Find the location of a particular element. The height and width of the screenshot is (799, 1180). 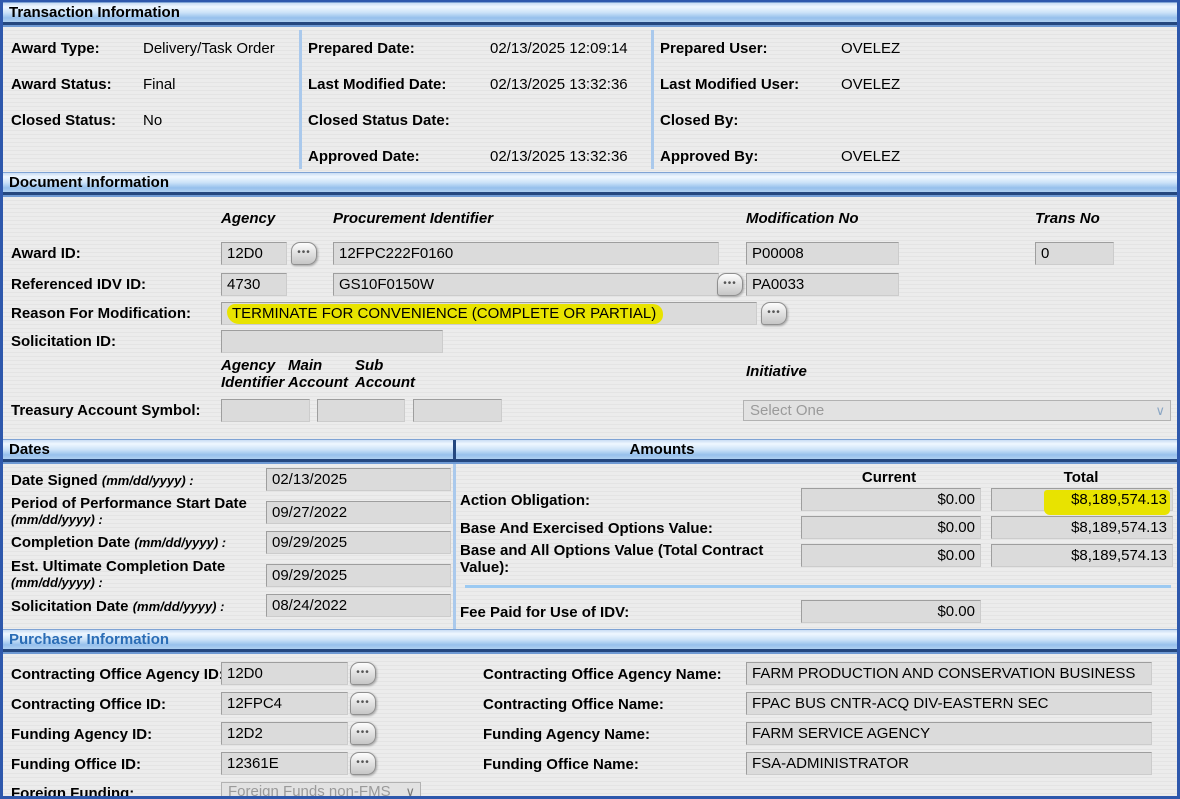

foreign-funding-selected-value: Foreign Funds non-FMS is located at coordinates (309, 791).